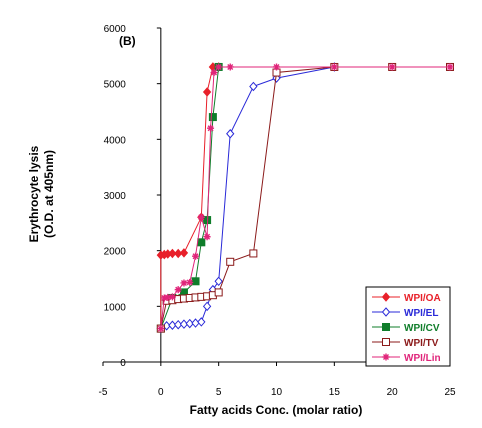 This screenshot has width=482, height=428. What do you see at coordinates (115, 85) in the screenshot?
I see `y-tick-label: 5000` at bounding box center [115, 85].